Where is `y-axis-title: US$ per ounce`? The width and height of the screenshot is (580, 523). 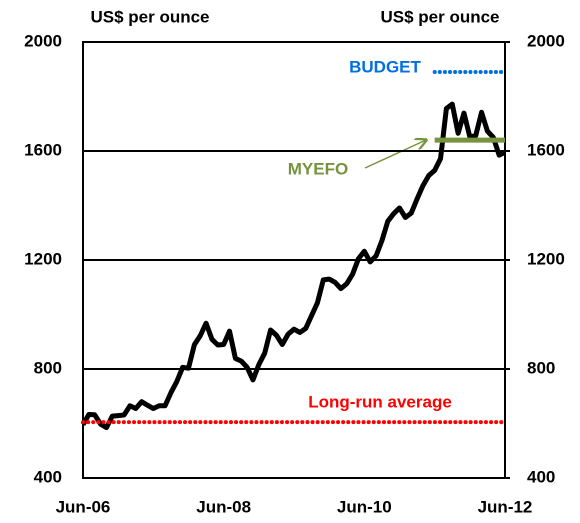
y-axis-title: US$ per ounce is located at coordinates (149, 16).